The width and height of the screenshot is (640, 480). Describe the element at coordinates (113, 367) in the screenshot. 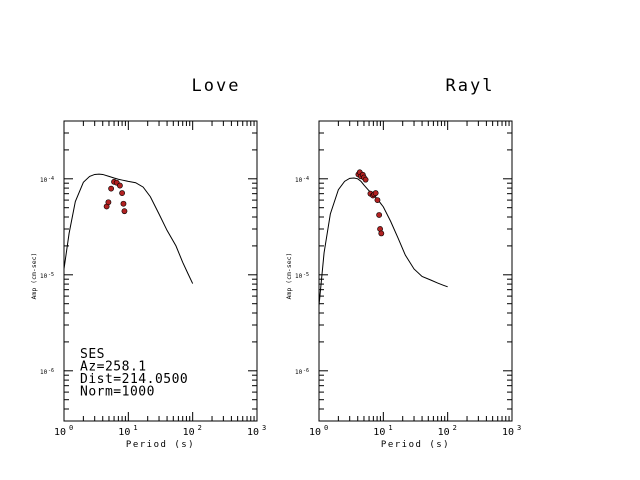

I see `annotation-line: Az=258.1` at that location.